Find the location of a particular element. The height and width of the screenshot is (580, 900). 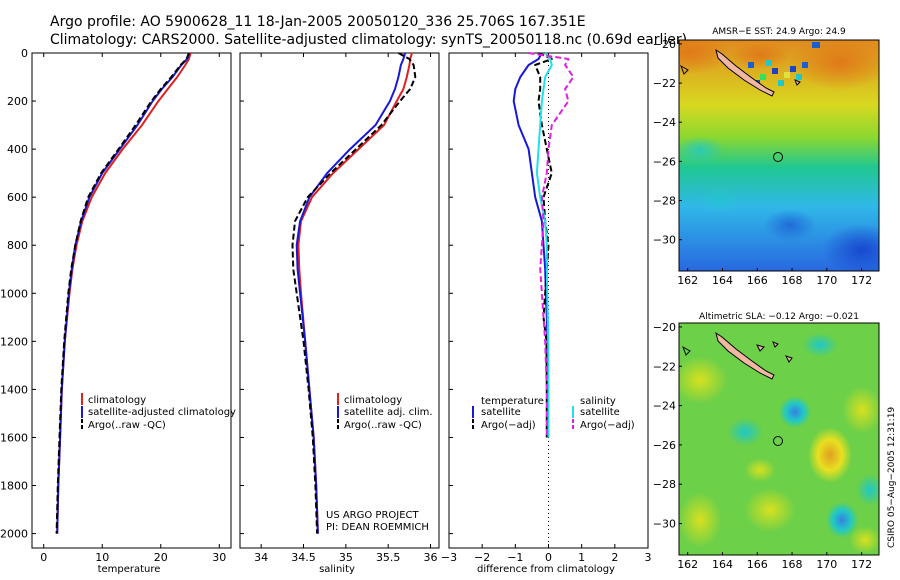

sst-map-title: AMSR−E SST: 24.9 Argo: 24.9 is located at coordinates (779, 32).